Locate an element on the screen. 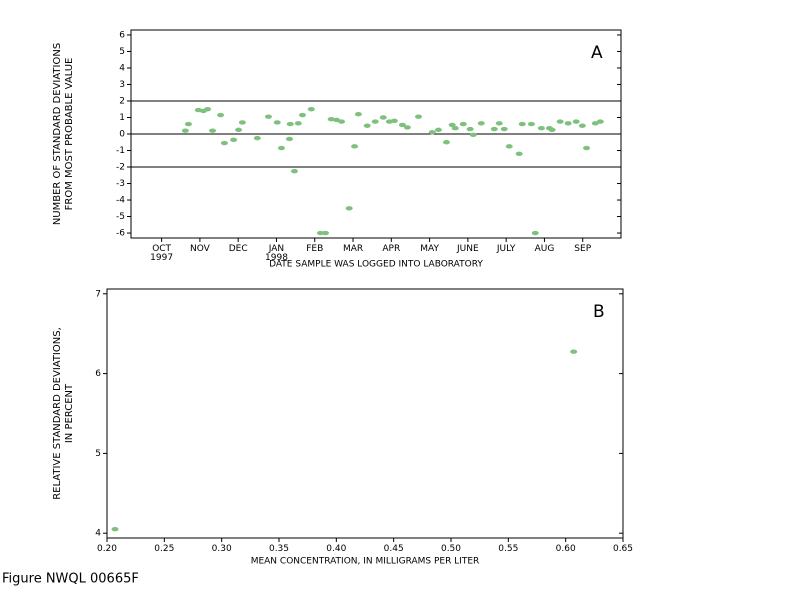 The height and width of the screenshot is (600, 800). y-axis-label: NUMBER OF STANDARD DEVIATIONS is located at coordinates (57, 134).